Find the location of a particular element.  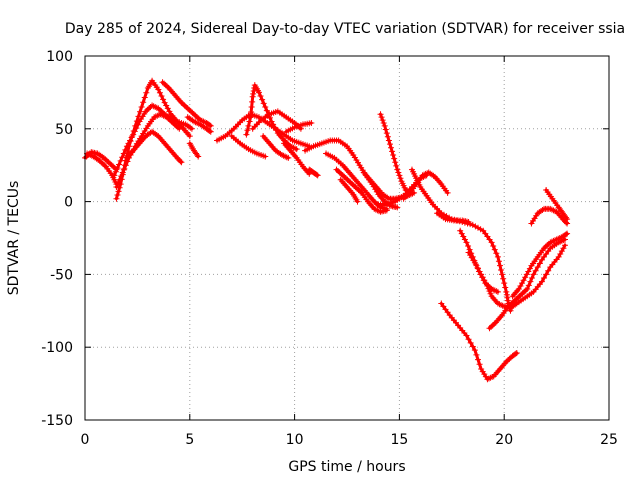

x-tick-label: 15 is located at coordinates (399, 440).